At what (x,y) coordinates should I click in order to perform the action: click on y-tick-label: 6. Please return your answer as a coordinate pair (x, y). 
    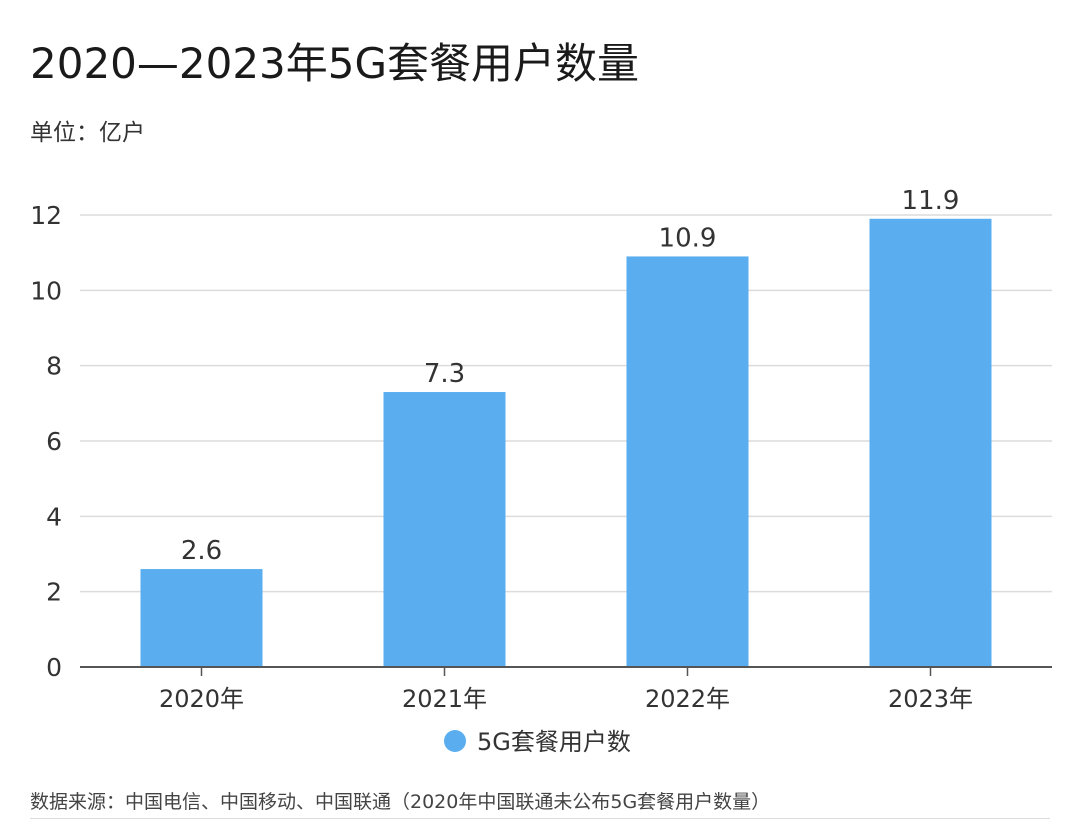
    Looking at the image, I should click on (54, 441).